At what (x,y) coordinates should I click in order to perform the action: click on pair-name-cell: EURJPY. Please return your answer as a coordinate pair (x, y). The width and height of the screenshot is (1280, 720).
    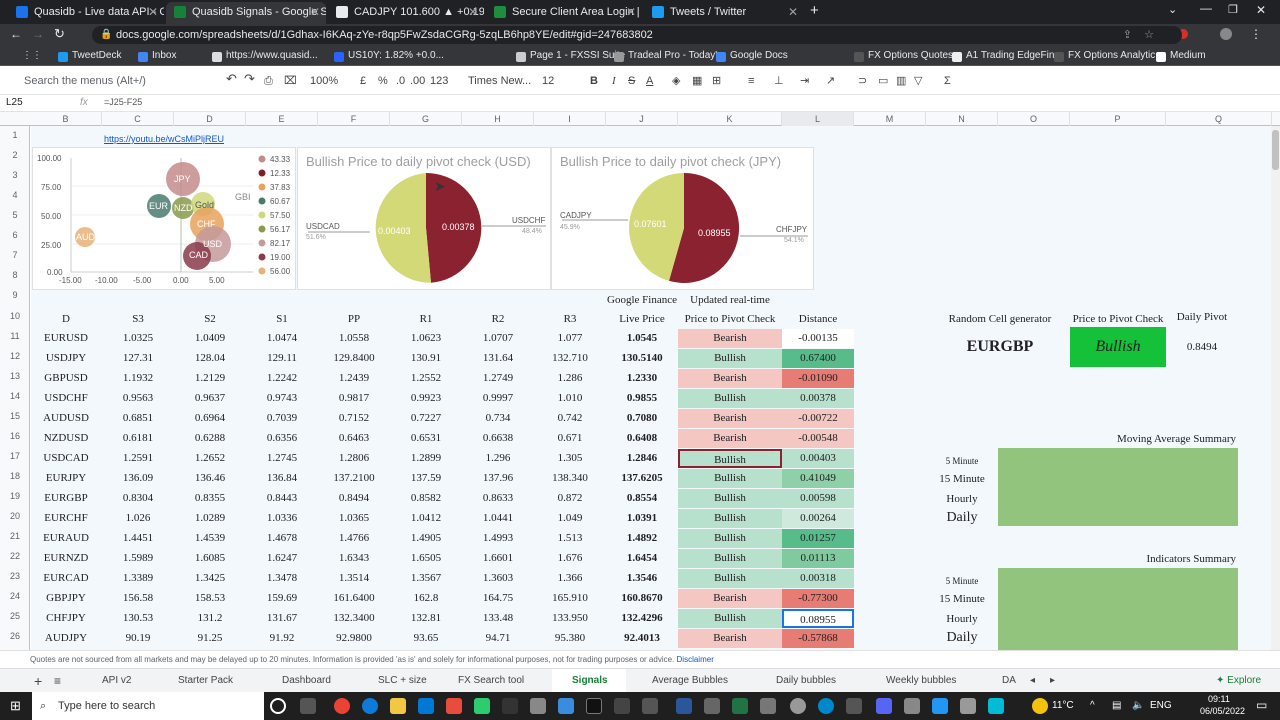
    Looking at the image, I should click on (66, 478).